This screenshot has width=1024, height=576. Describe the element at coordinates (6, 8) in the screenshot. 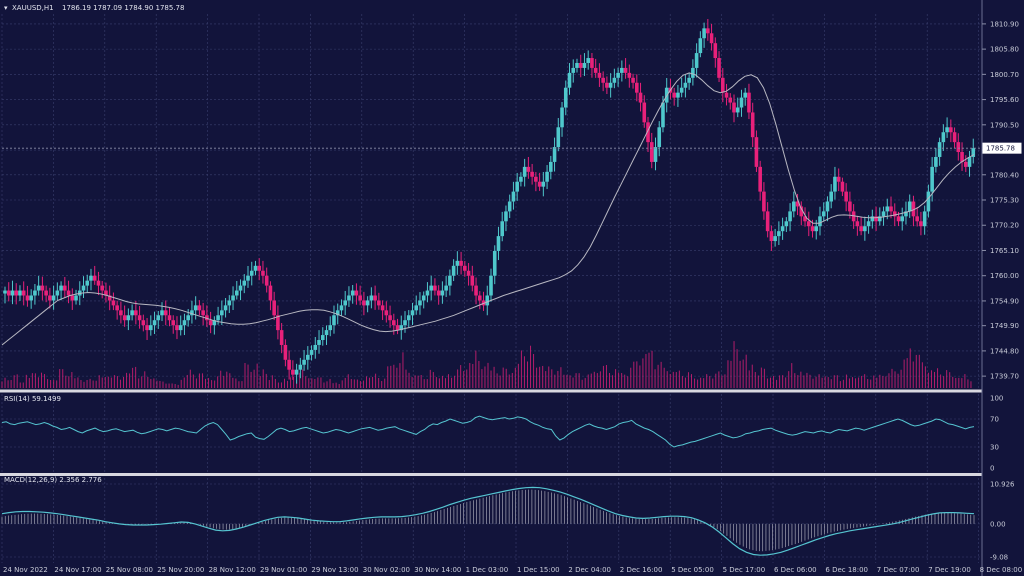

I see `symbol-dropdown-icon: ▾` at that location.